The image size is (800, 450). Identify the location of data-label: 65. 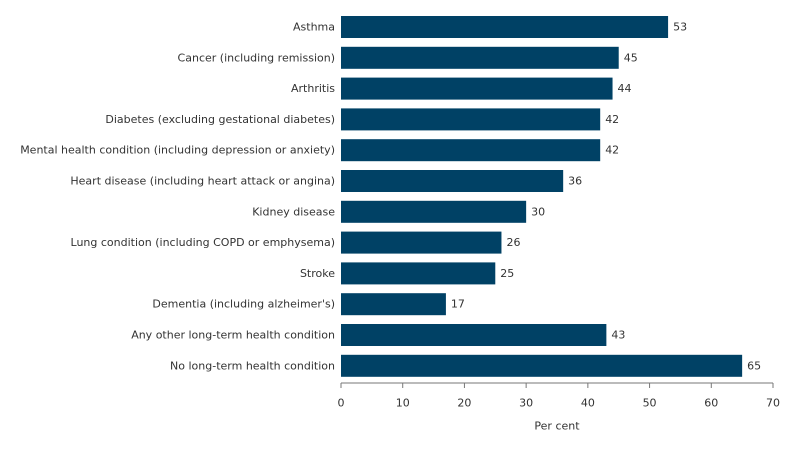
(754, 365).